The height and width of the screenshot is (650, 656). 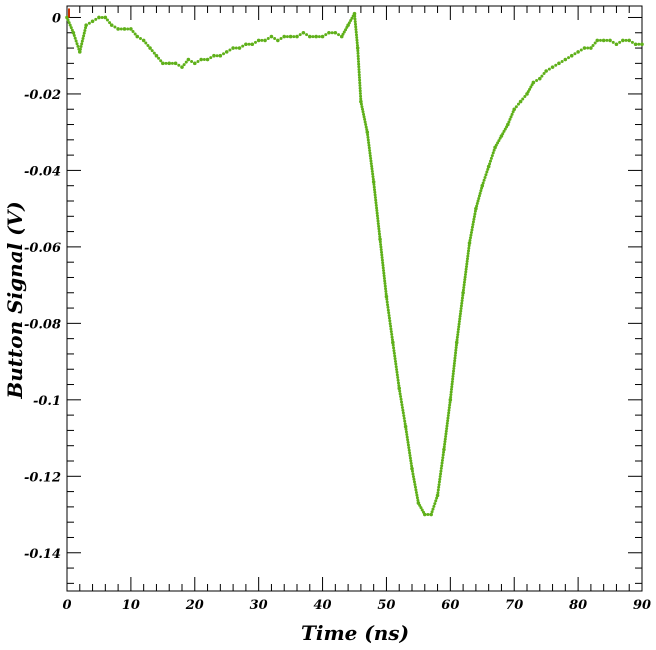 What do you see at coordinates (42, 95) in the screenshot?
I see `y-tick-label: -0.02` at bounding box center [42, 95].